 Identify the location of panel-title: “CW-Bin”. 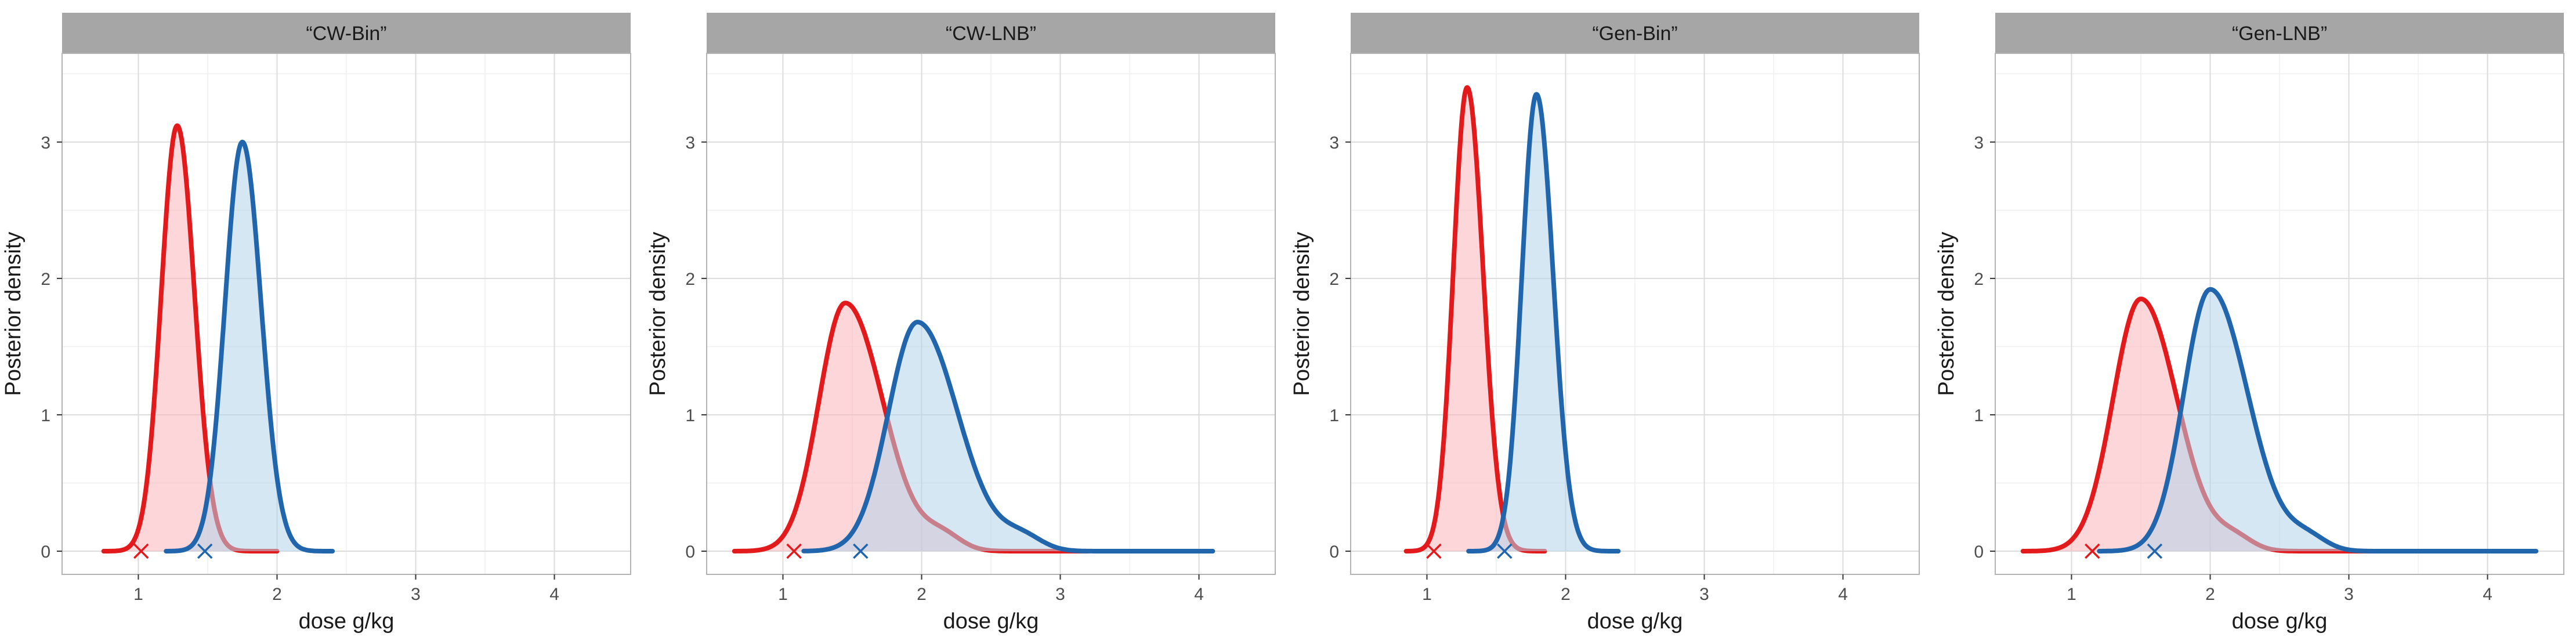
(346, 34).